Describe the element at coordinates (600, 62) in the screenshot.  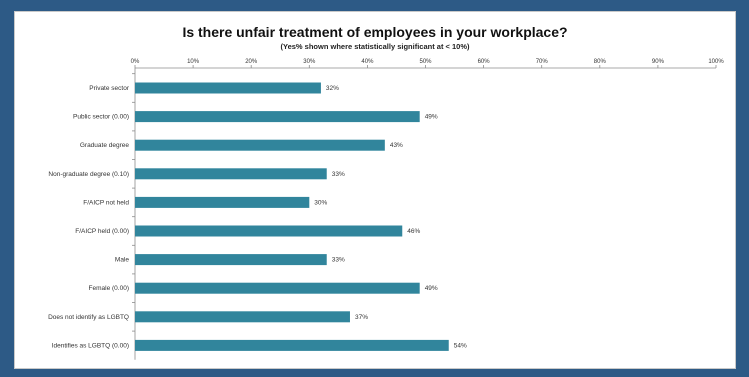
I see `x-tick-label: 80%` at that location.